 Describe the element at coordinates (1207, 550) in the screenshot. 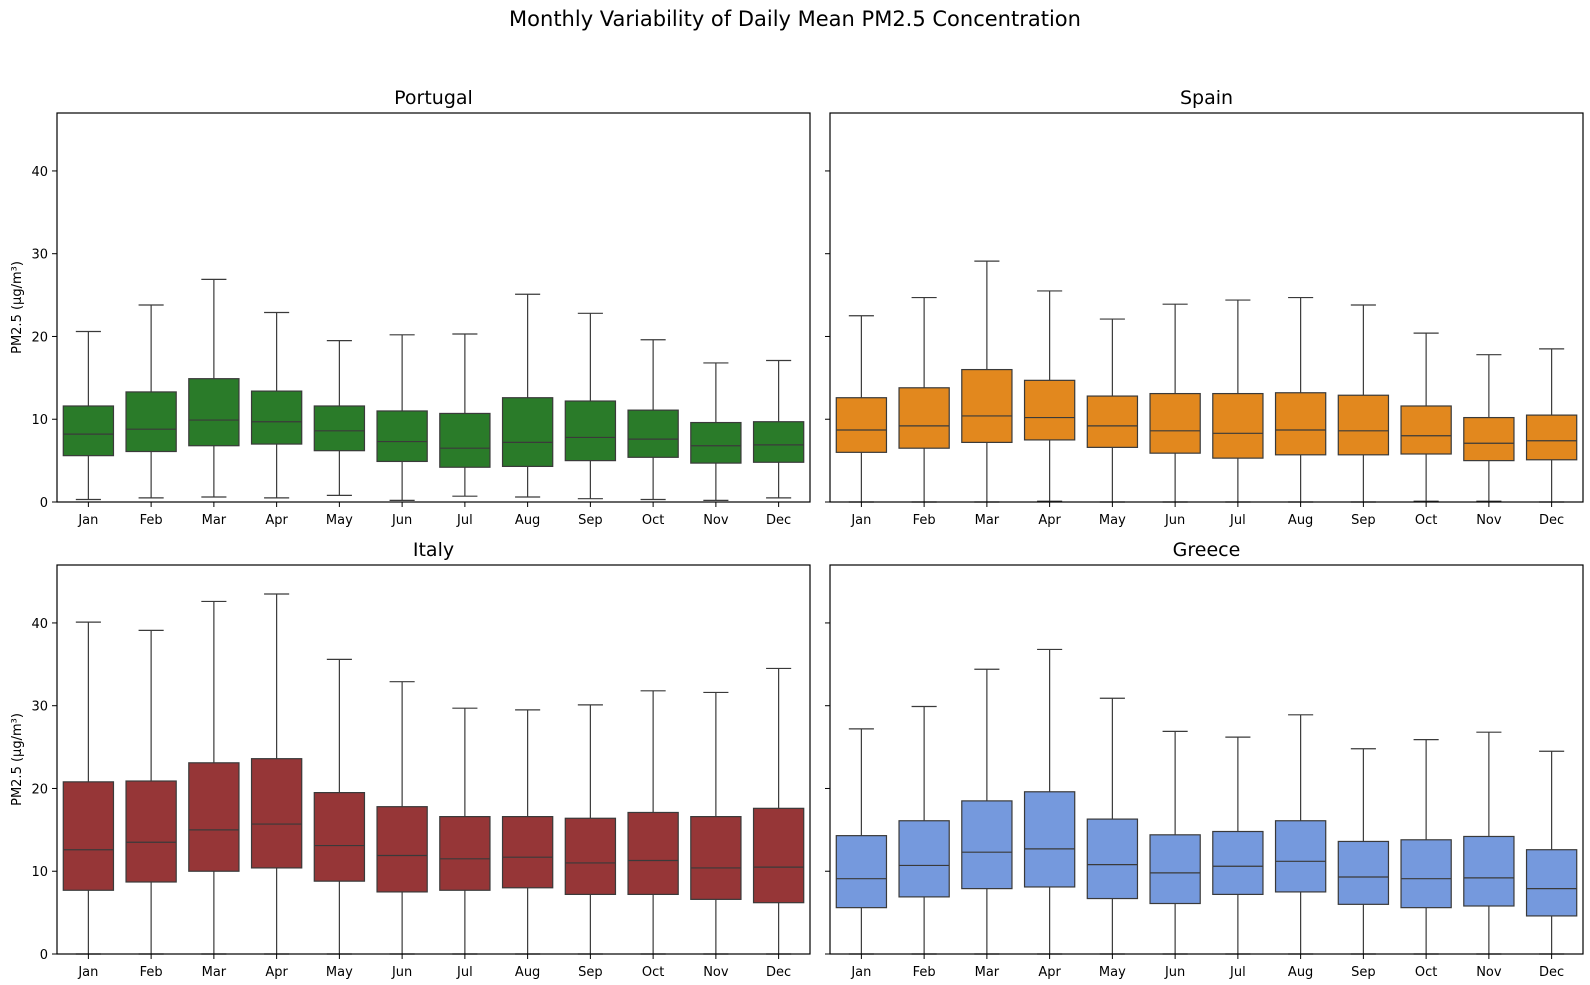

I see `subplot-title: Greece` at that location.